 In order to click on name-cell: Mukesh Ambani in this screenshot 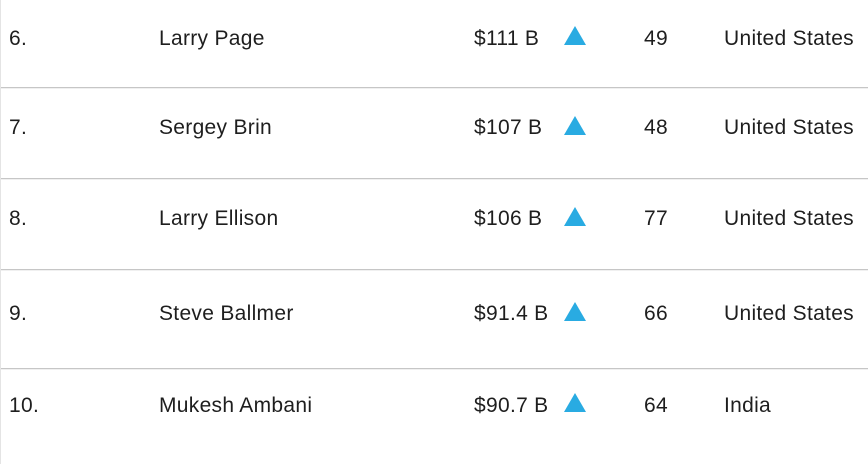, I will do `click(236, 405)`.